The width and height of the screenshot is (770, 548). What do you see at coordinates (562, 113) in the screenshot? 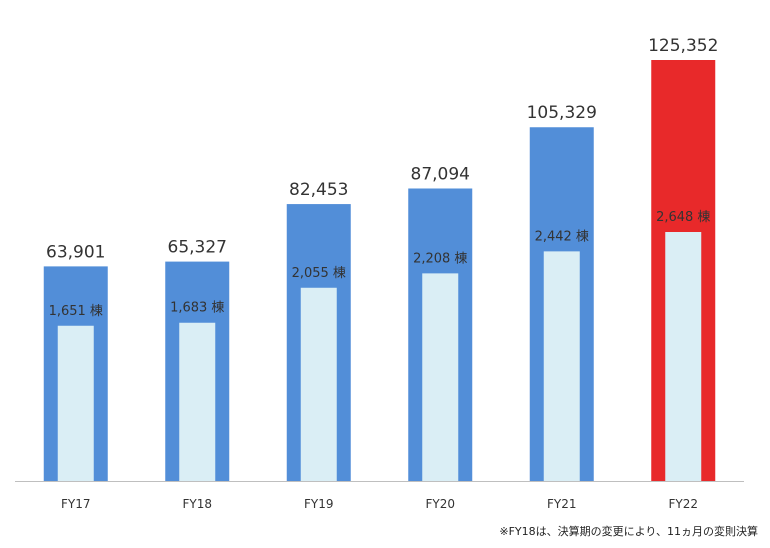
I see `data-label-outer: 105,329` at bounding box center [562, 113].